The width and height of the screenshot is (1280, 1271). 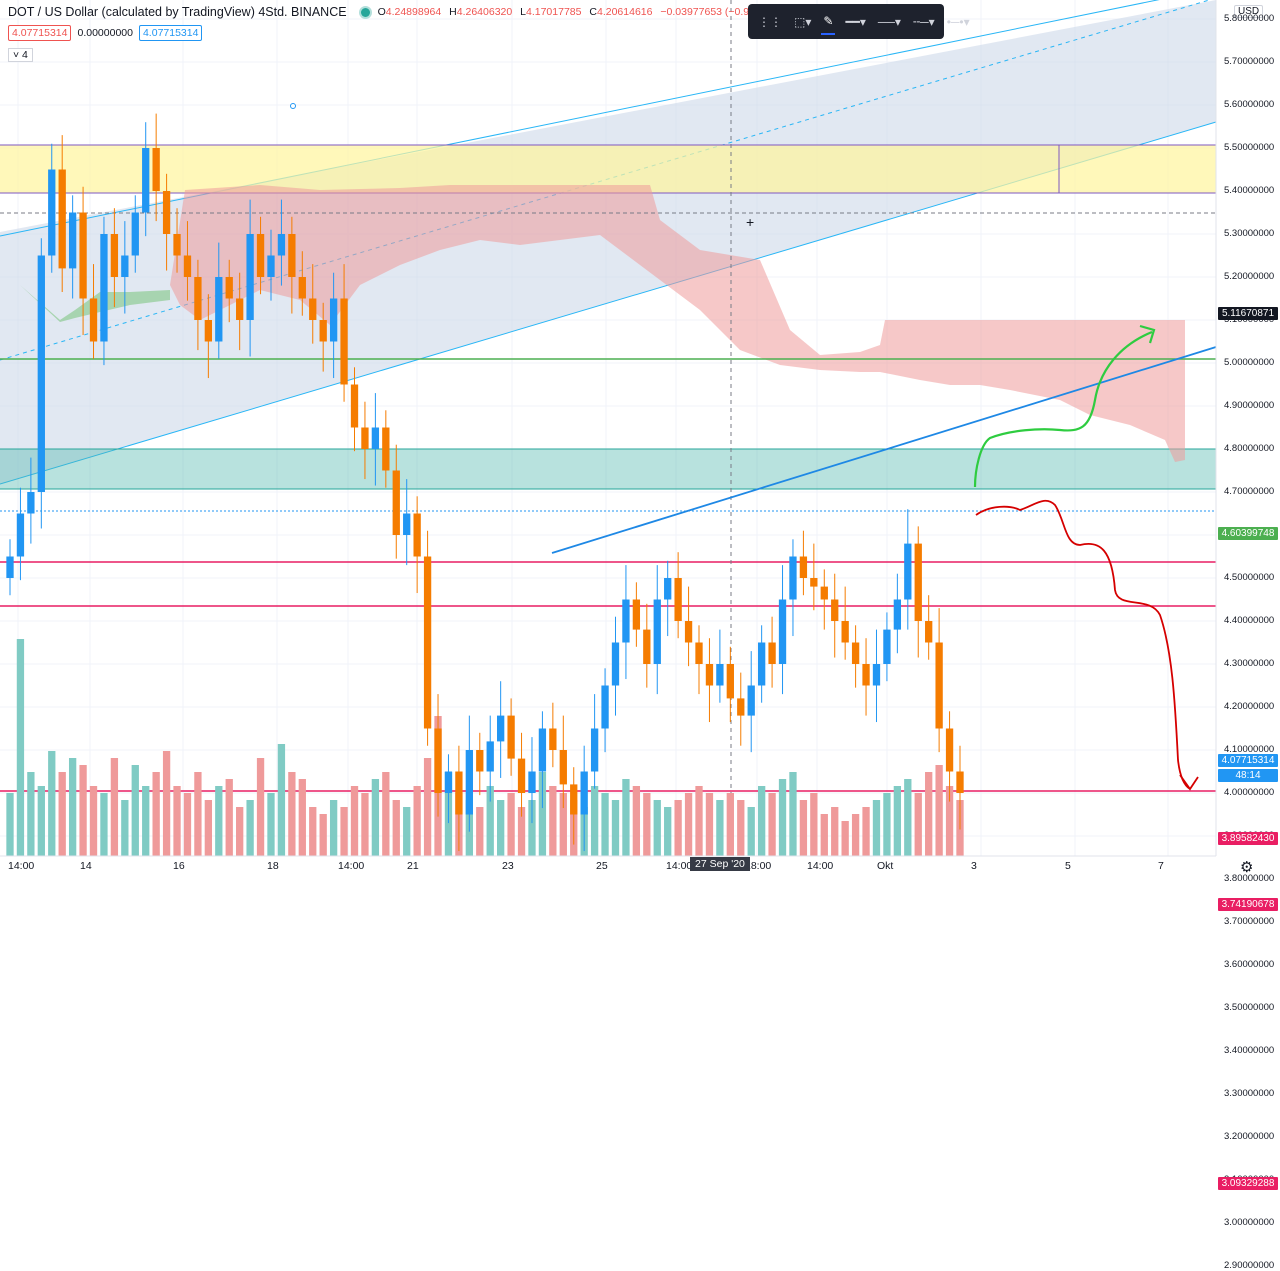 I want to click on drawing-anchor-handle, so click(x=293, y=106).